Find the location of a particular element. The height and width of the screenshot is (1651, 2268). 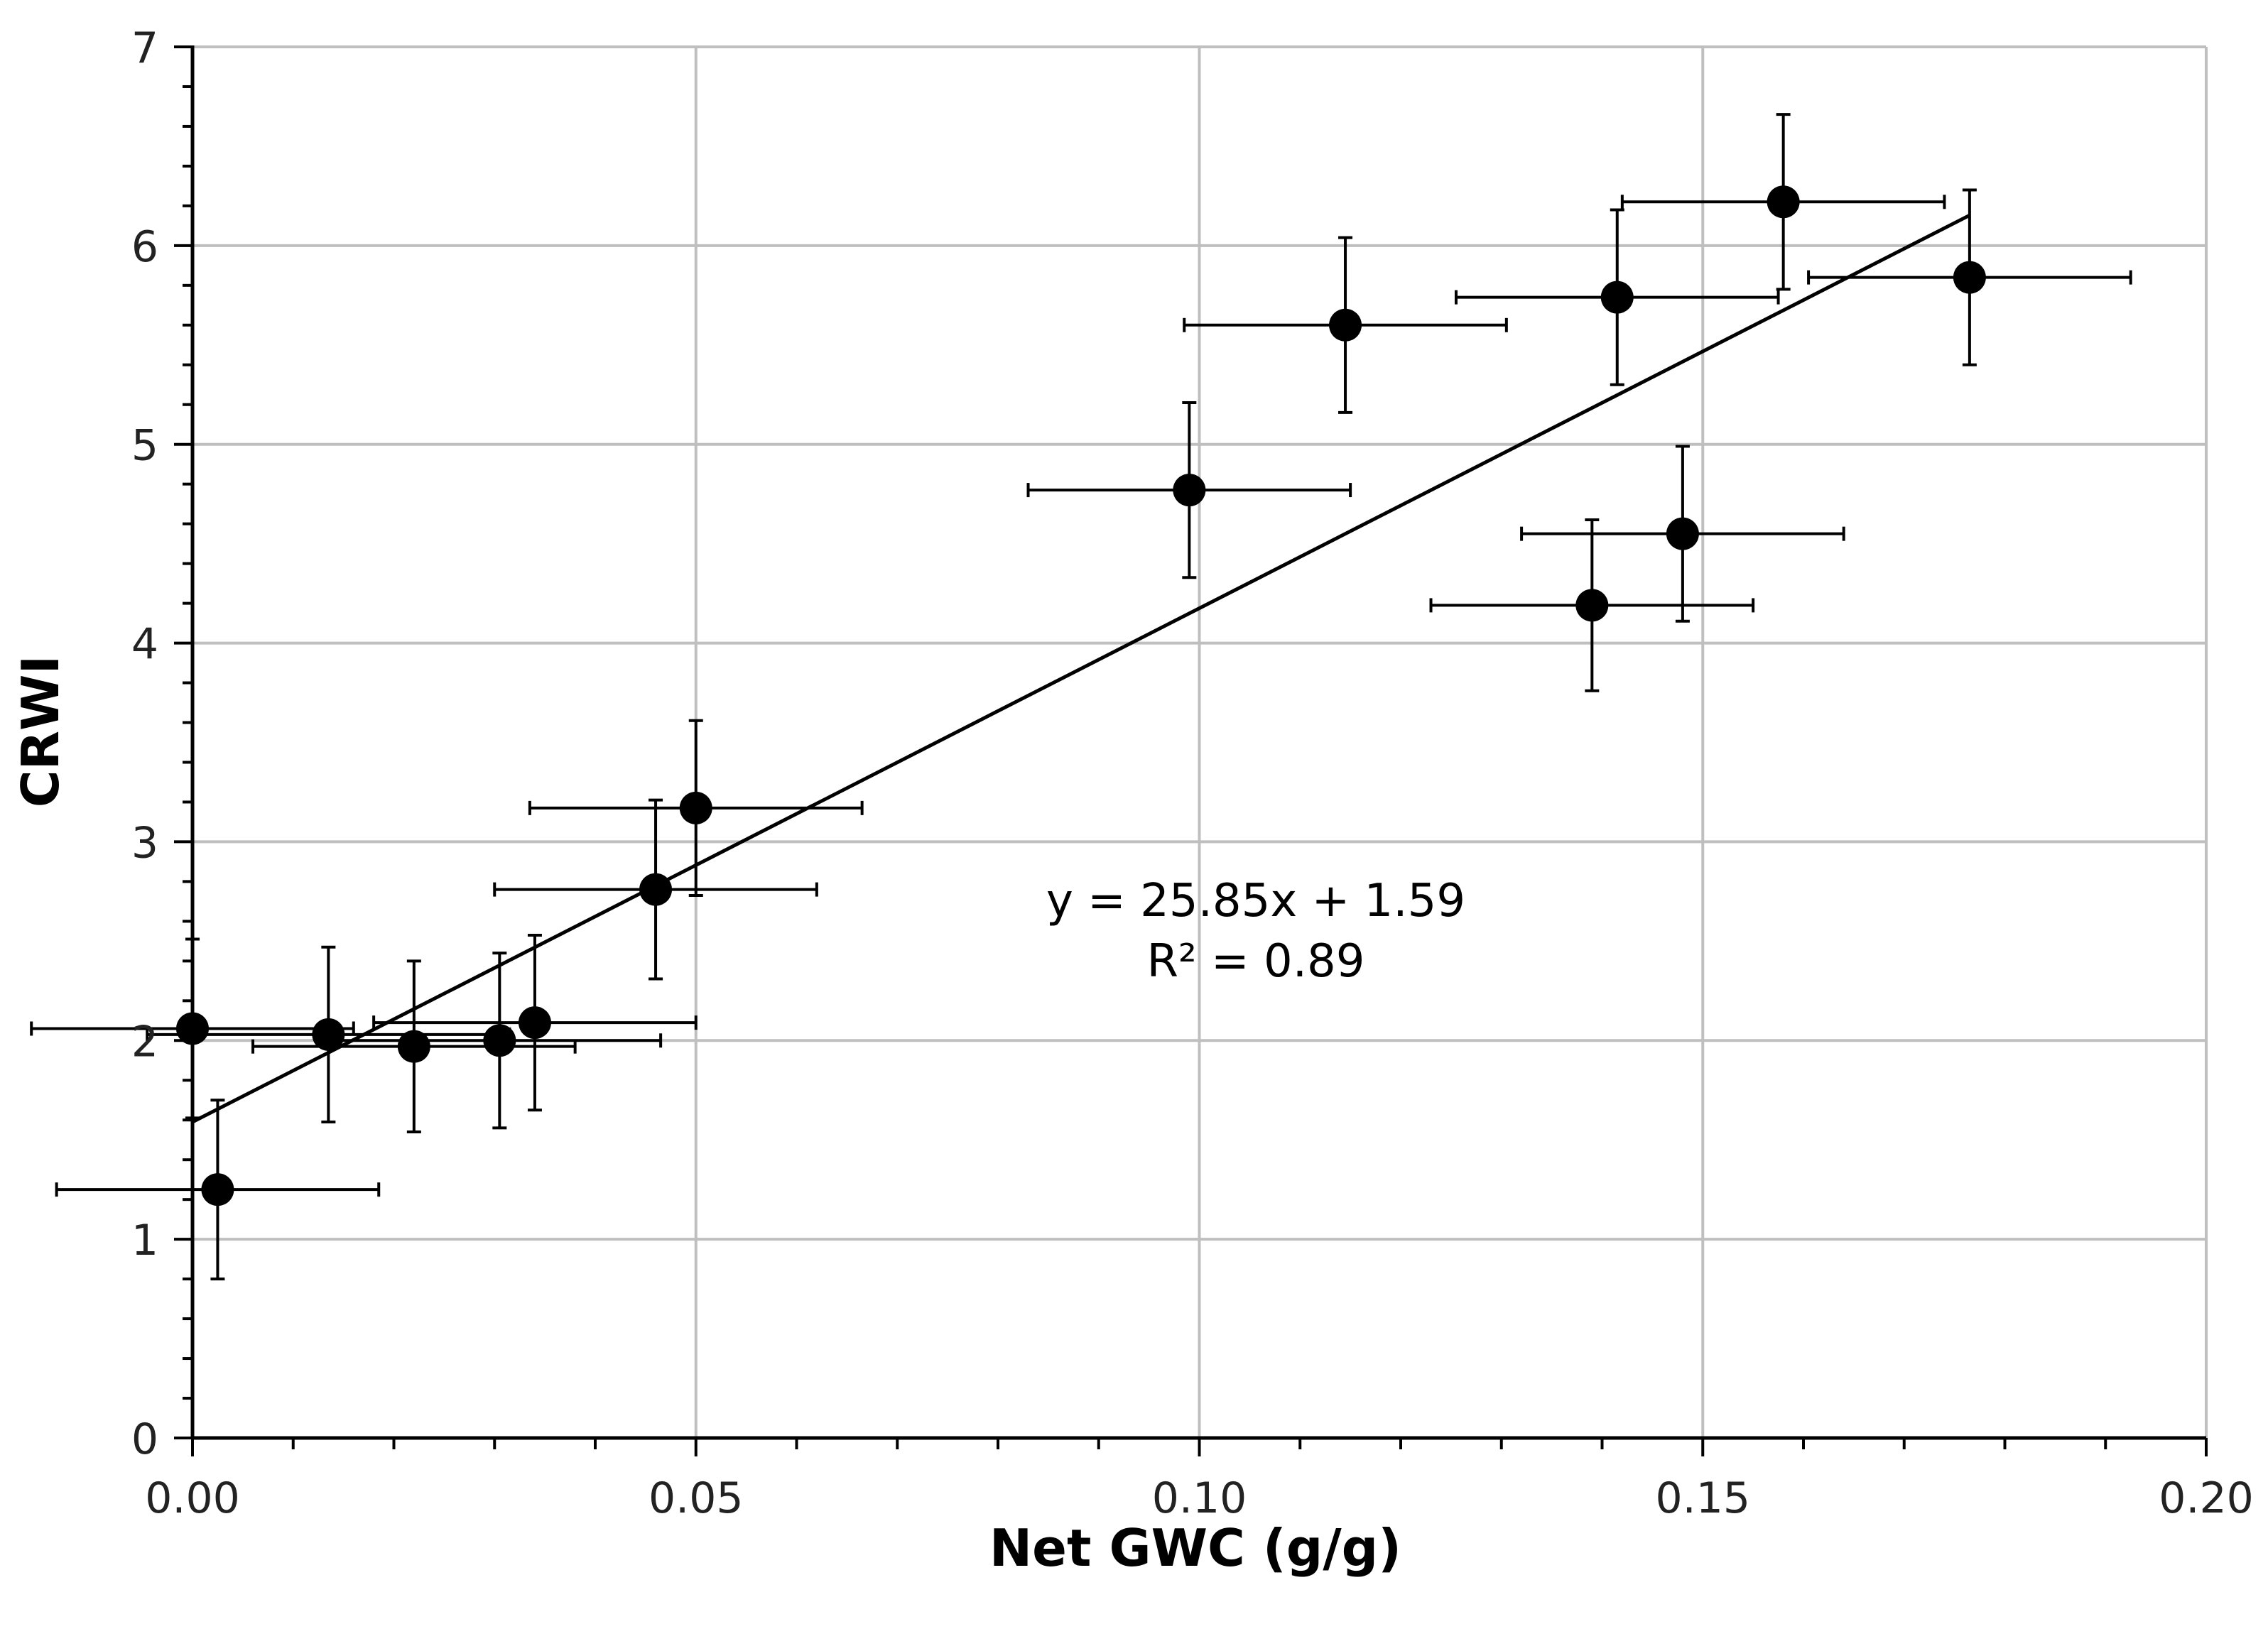

x-tick-label: 0.10 is located at coordinates (1199, 1498).